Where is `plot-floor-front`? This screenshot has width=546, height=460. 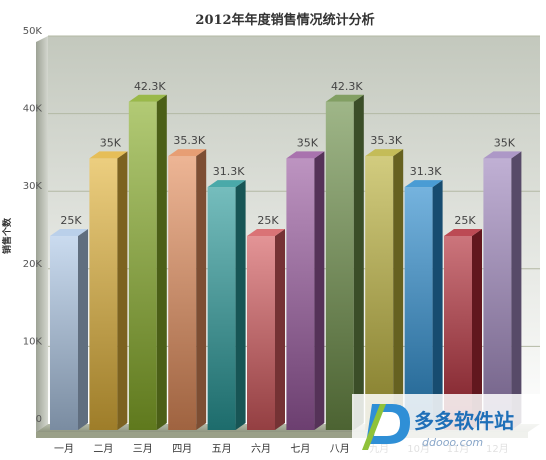 plot-floor-front is located at coordinates (282, 435).